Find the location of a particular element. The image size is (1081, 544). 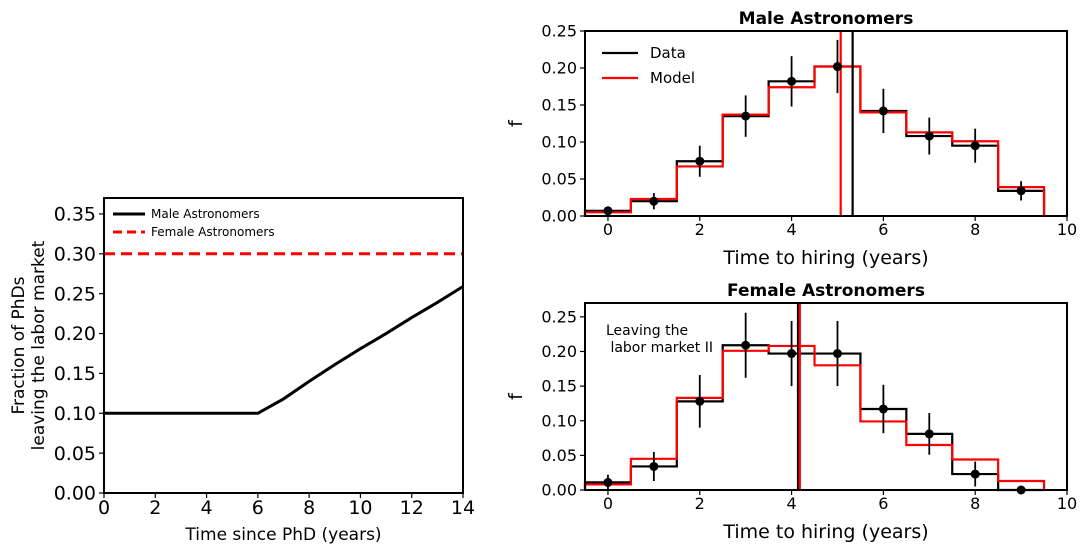

legend-label: Model is located at coordinates (672, 78).